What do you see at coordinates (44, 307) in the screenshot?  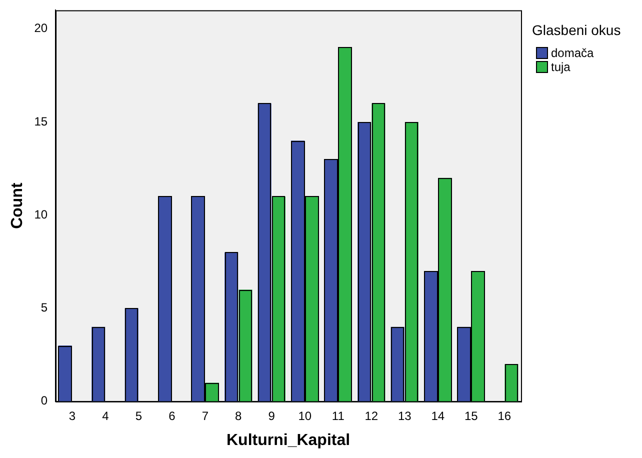 I see `y-tick-label: 5` at bounding box center [44, 307].